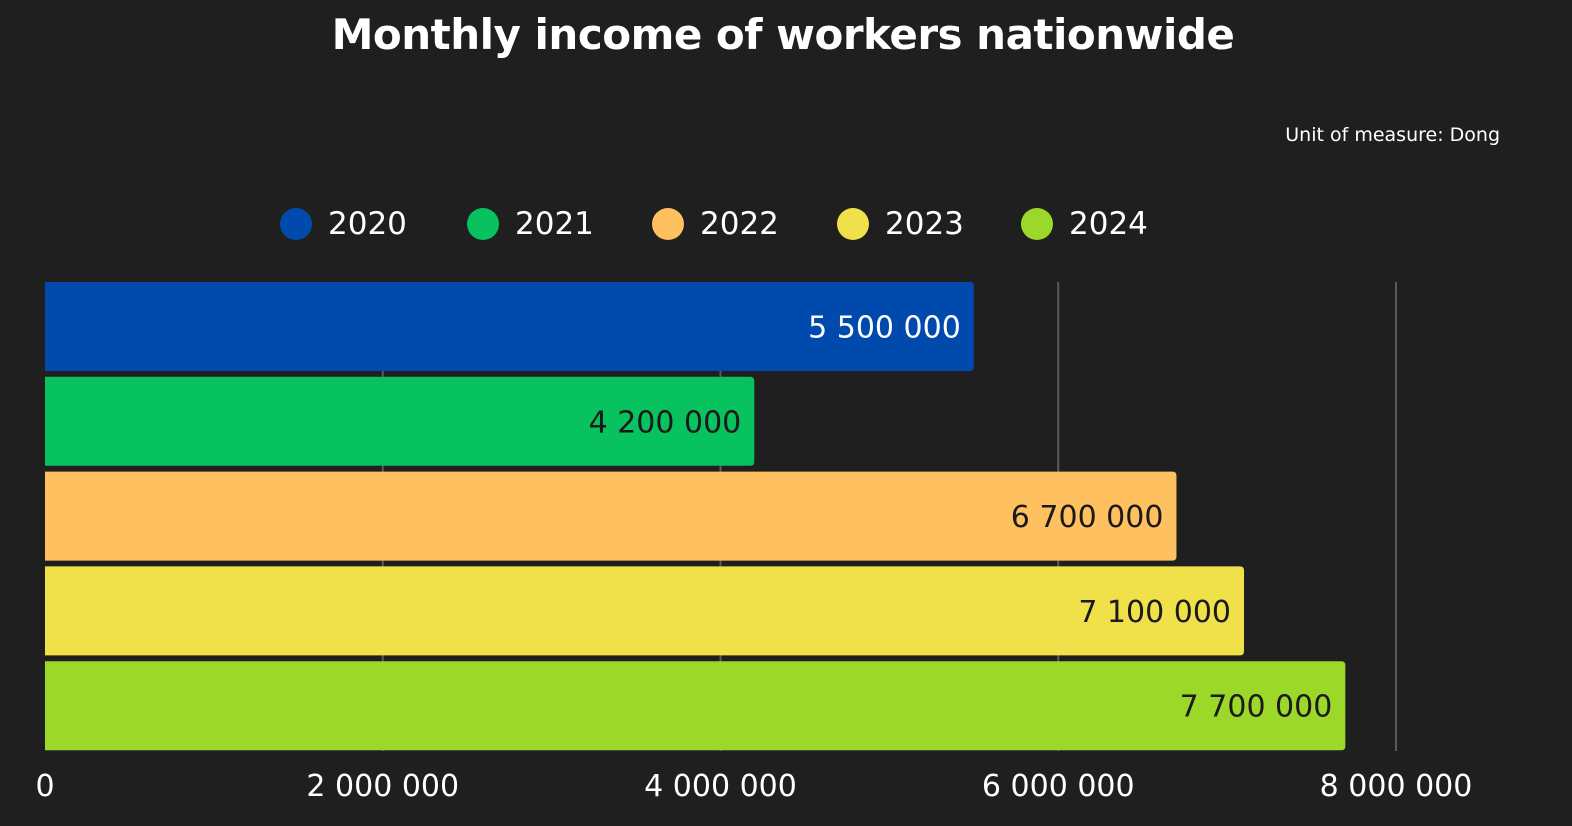  Describe the element at coordinates (739, 224) in the screenshot. I see `legend-label-2022: 2022` at that location.